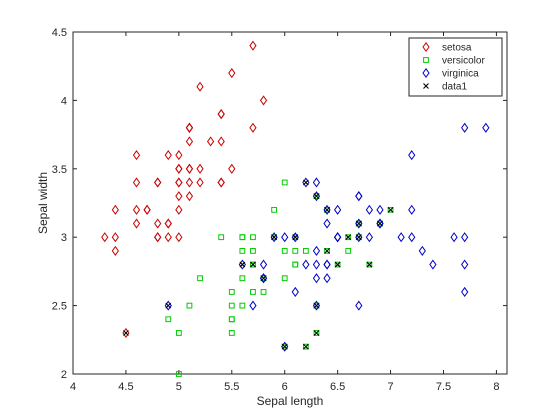  Describe the element at coordinates (64, 101) in the screenshot. I see `y-tick-label: 4` at that location.